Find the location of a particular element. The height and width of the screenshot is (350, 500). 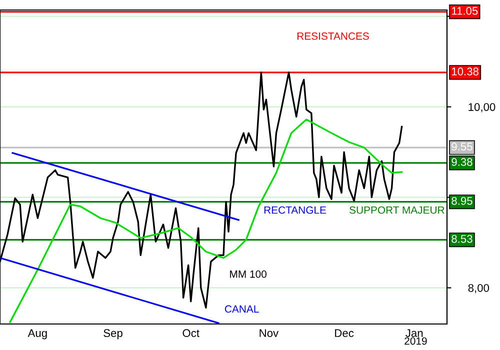

ref-line-label: 10.38 is located at coordinates (465, 72).